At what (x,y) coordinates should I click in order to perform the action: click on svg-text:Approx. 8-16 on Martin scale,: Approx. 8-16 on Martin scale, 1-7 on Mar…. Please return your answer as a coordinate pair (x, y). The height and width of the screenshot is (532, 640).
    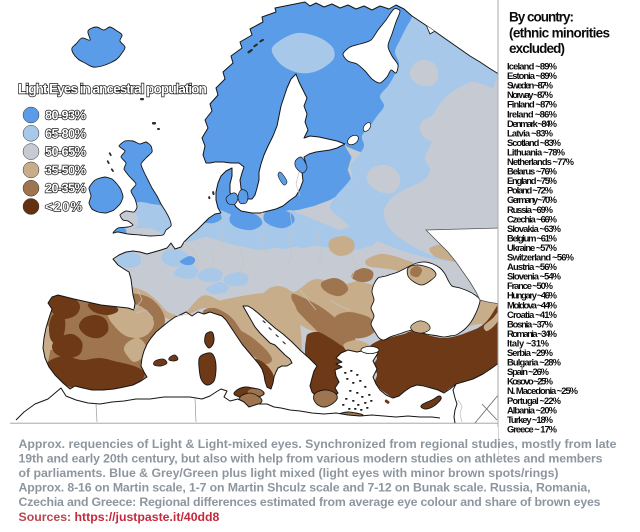
    Looking at the image, I should click on (305, 488).